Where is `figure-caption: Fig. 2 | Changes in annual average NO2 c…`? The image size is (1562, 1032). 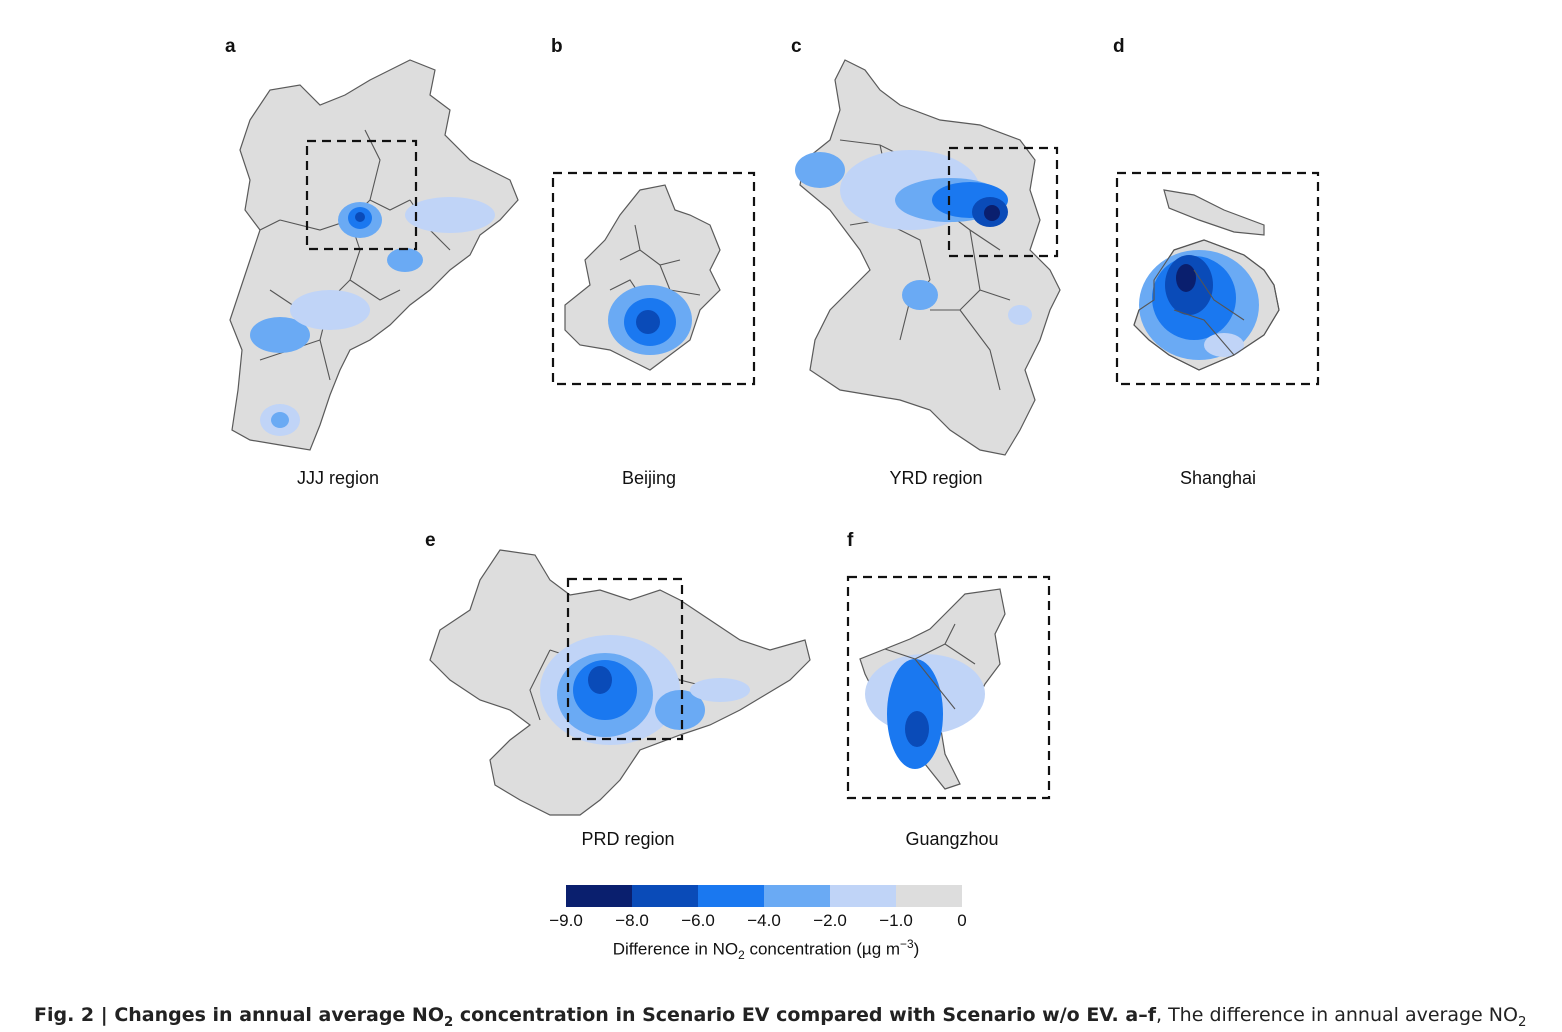
figure-caption: Fig. 2 | Changes in annual average NO2 c… is located at coordinates (784, 1017).